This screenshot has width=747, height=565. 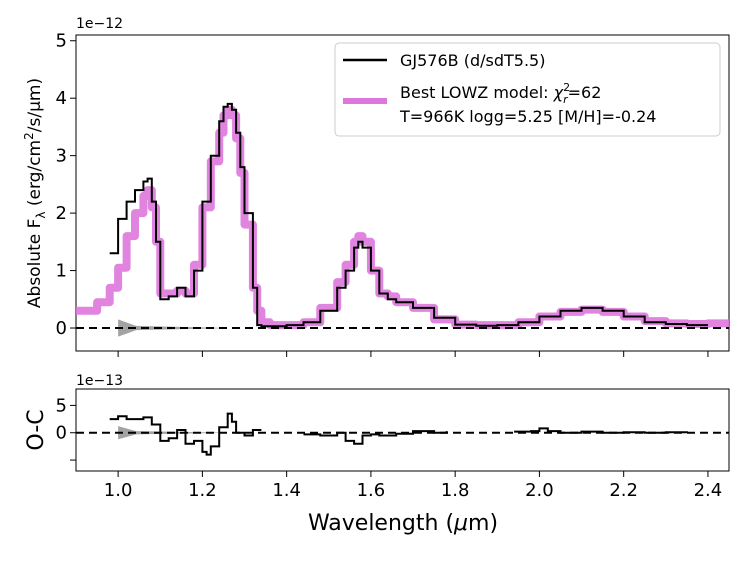 What do you see at coordinates (455, 490) in the screenshot?
I see `x-tick-label: 1.8` at bounding box center [455, 490].